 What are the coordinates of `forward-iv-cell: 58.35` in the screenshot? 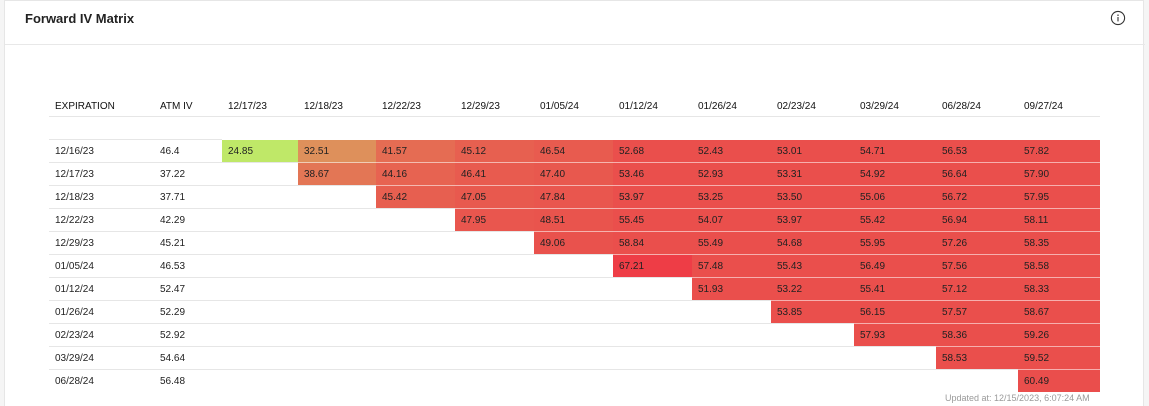 It's located at (1059, 243).